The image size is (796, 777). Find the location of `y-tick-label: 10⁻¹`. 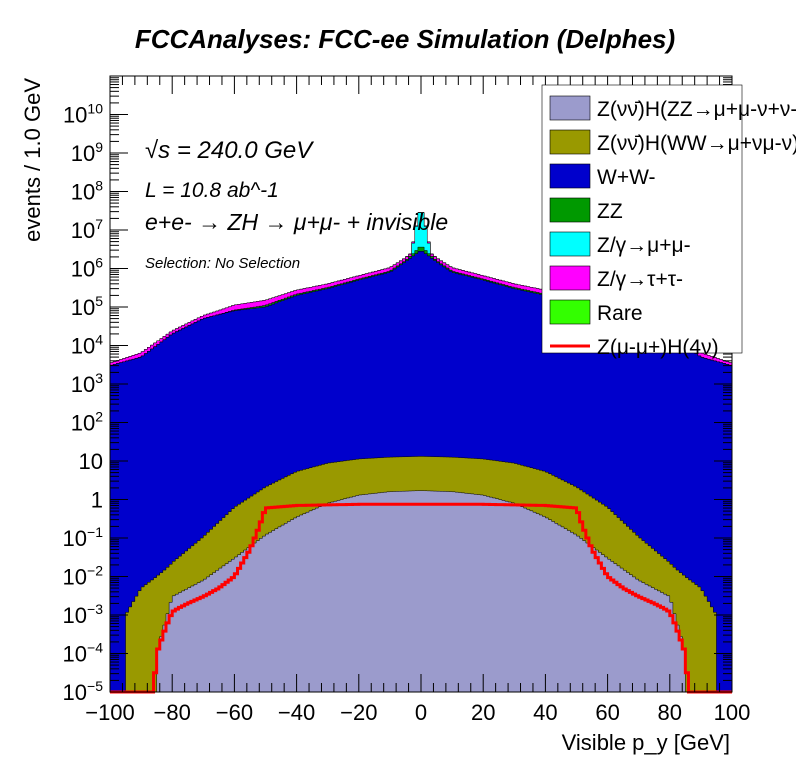

y-tick-label: 10⁻¹ is located at coordinates (83, 537).